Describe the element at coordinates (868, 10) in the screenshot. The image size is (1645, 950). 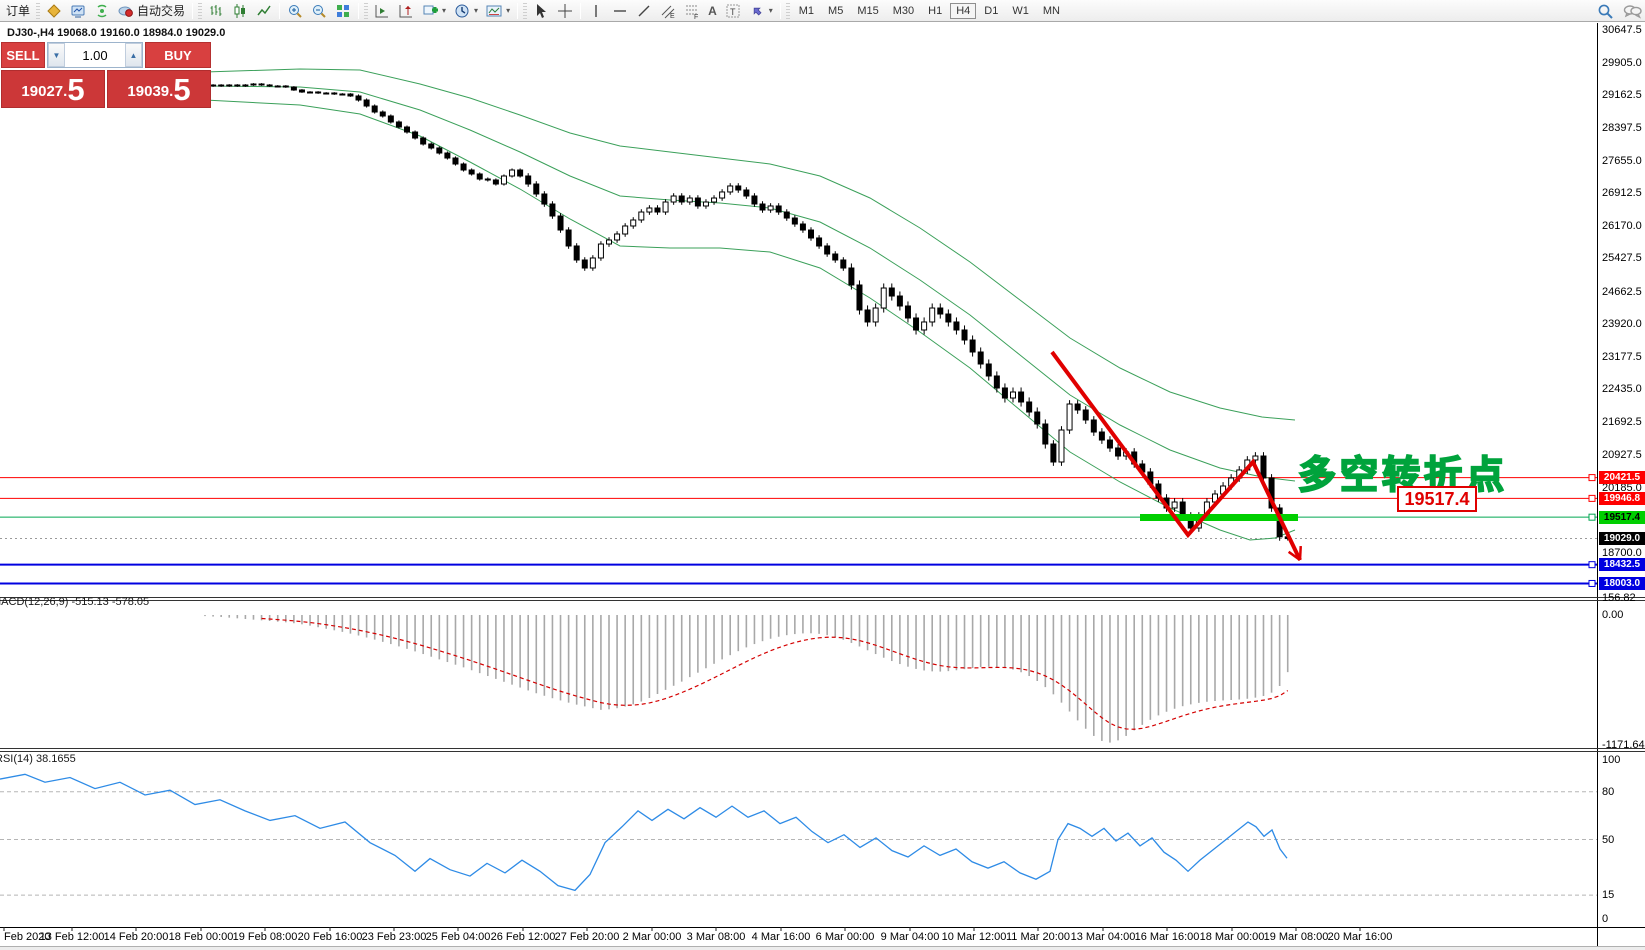
I see `timeframe-button-m15: M15` at that location.